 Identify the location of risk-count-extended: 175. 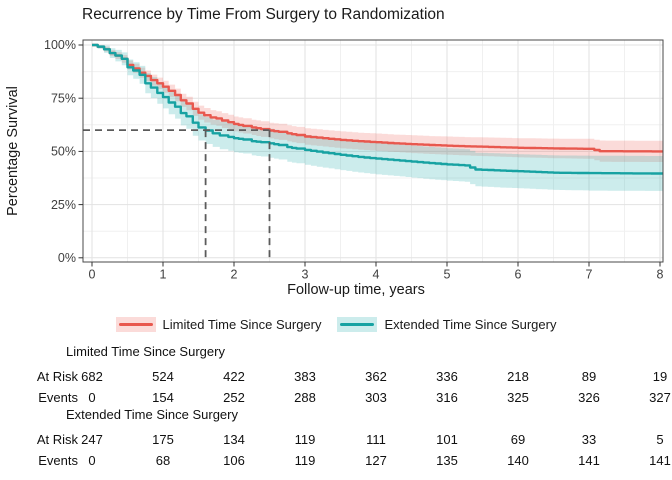
(163, 439).